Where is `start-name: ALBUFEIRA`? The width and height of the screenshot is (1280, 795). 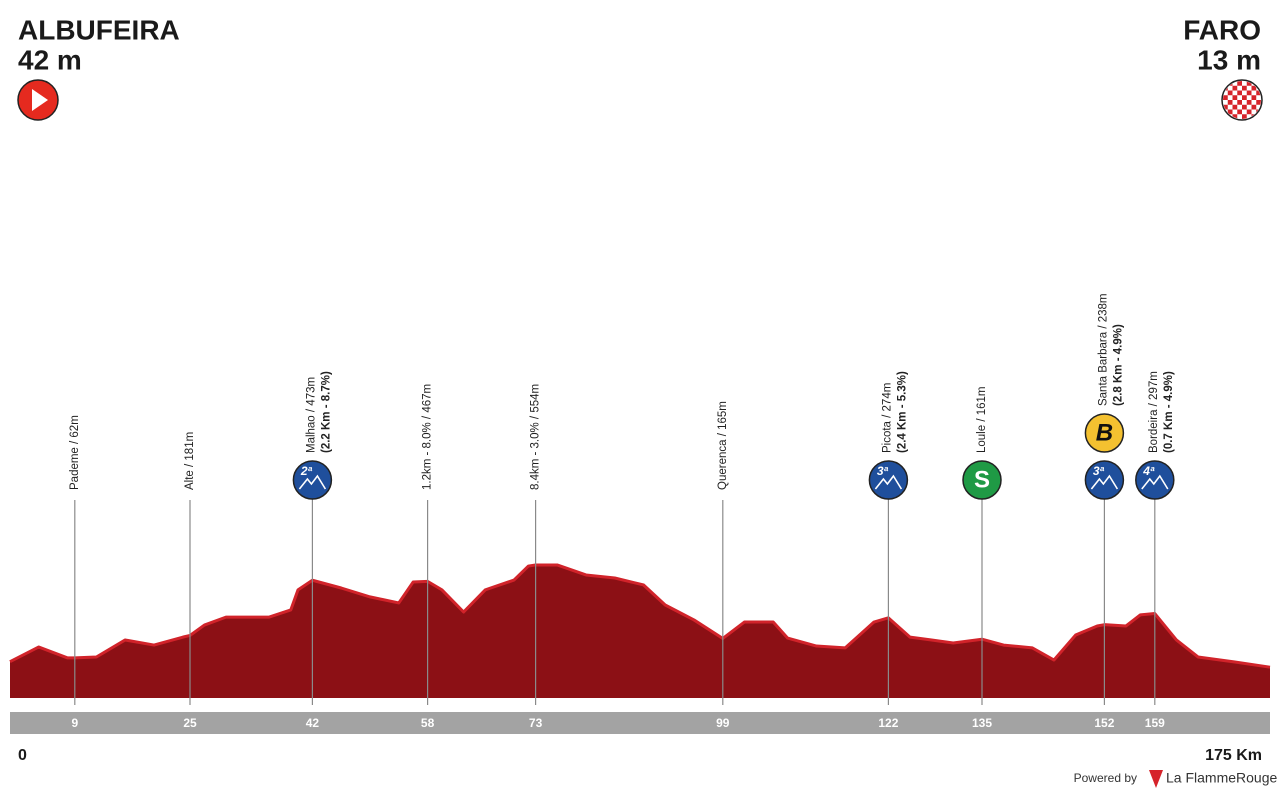 start-name: ALBUFEIRA is located at coordinates (99, 29).